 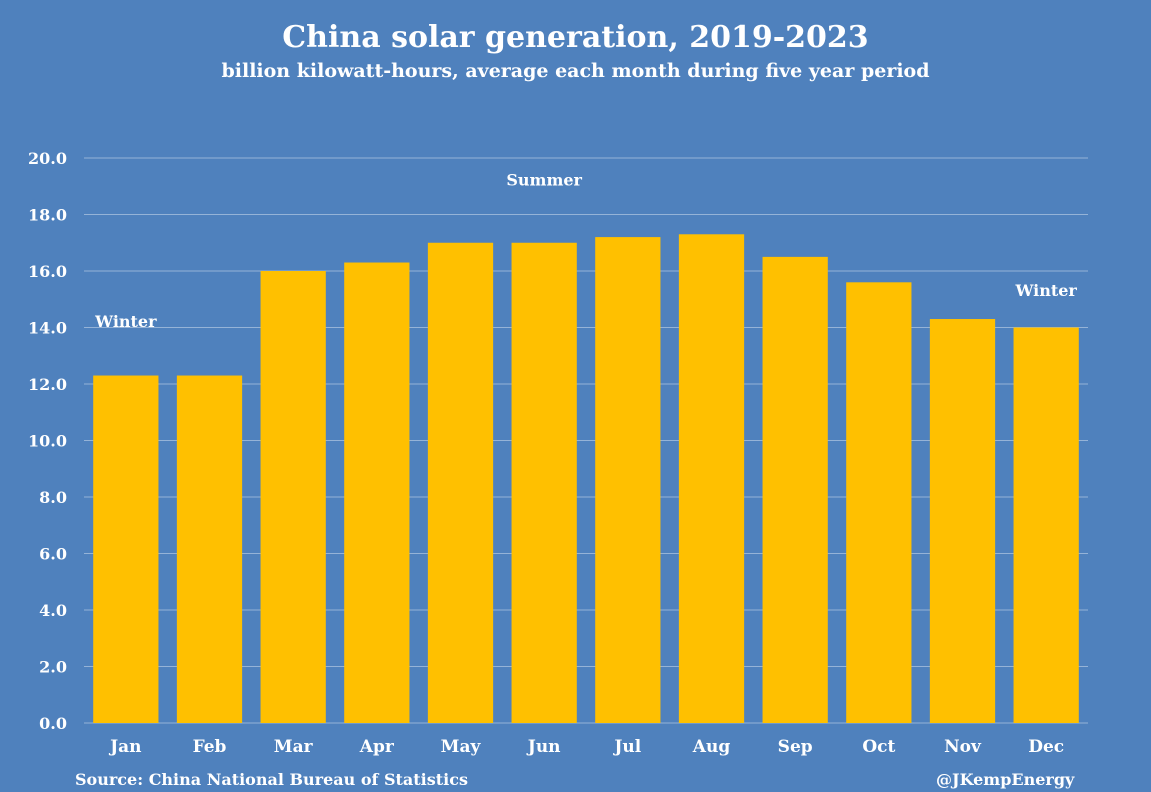 I want to click on x-tick-label: Jan, so click(x=124, y=747).